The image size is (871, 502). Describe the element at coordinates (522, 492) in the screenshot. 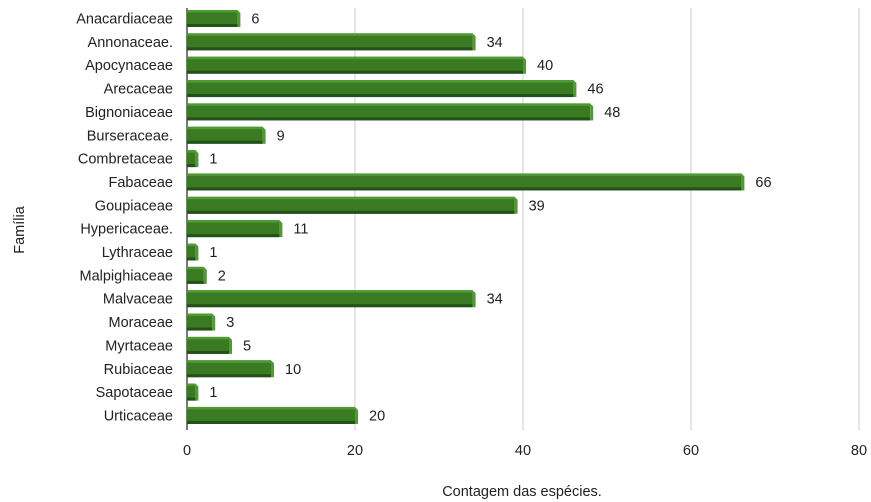

I see `x-axis-title: Contagem das espécies.` at that location.